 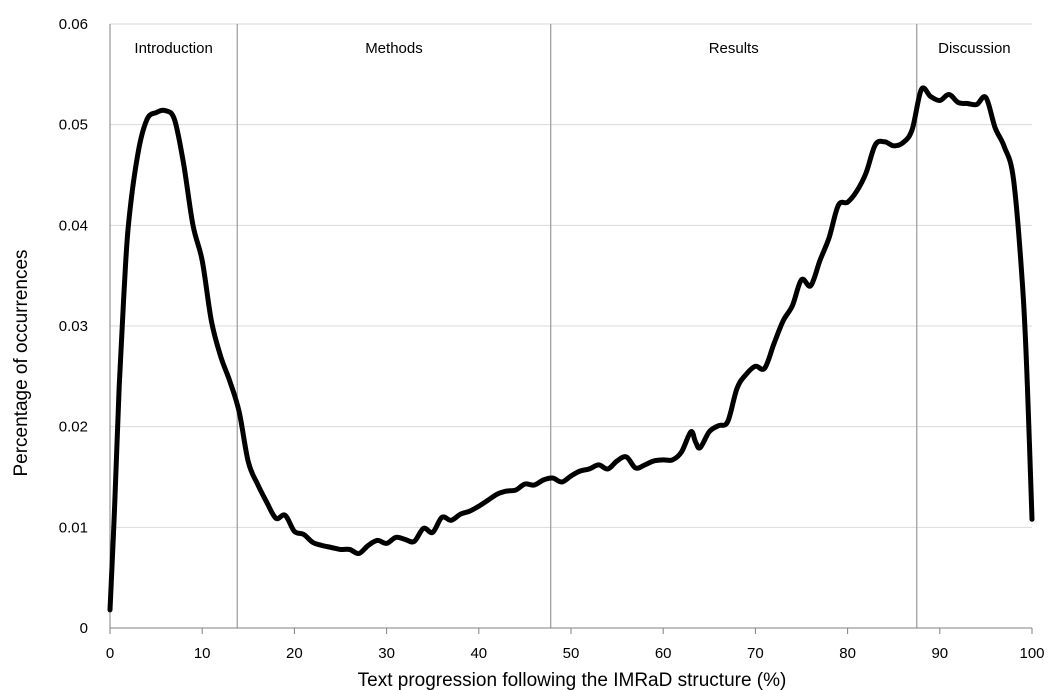 I want to click on section-label: Discussion, so click(x=974, y=48).